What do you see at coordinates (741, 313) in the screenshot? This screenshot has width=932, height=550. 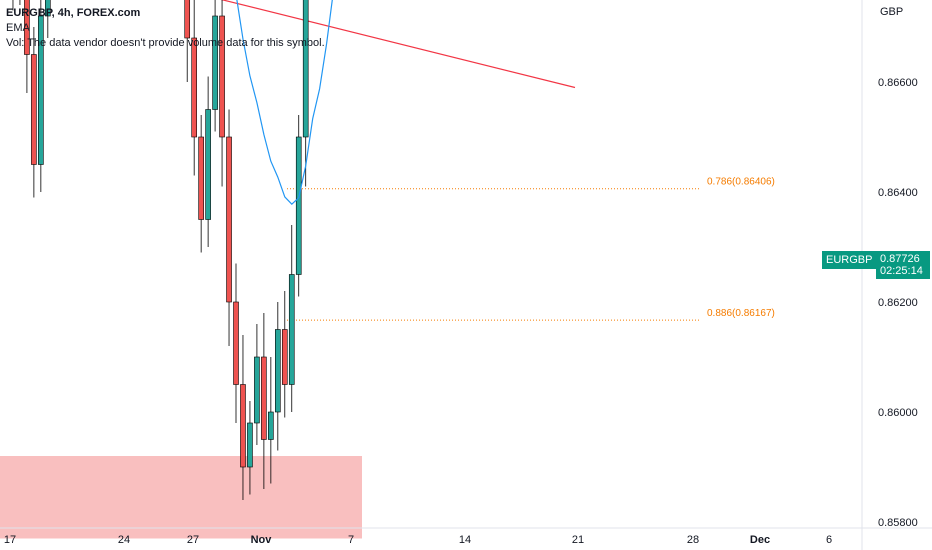 I see `fib-label-0.886: 0.886(0.86167)` at bounding box center [741, 313].